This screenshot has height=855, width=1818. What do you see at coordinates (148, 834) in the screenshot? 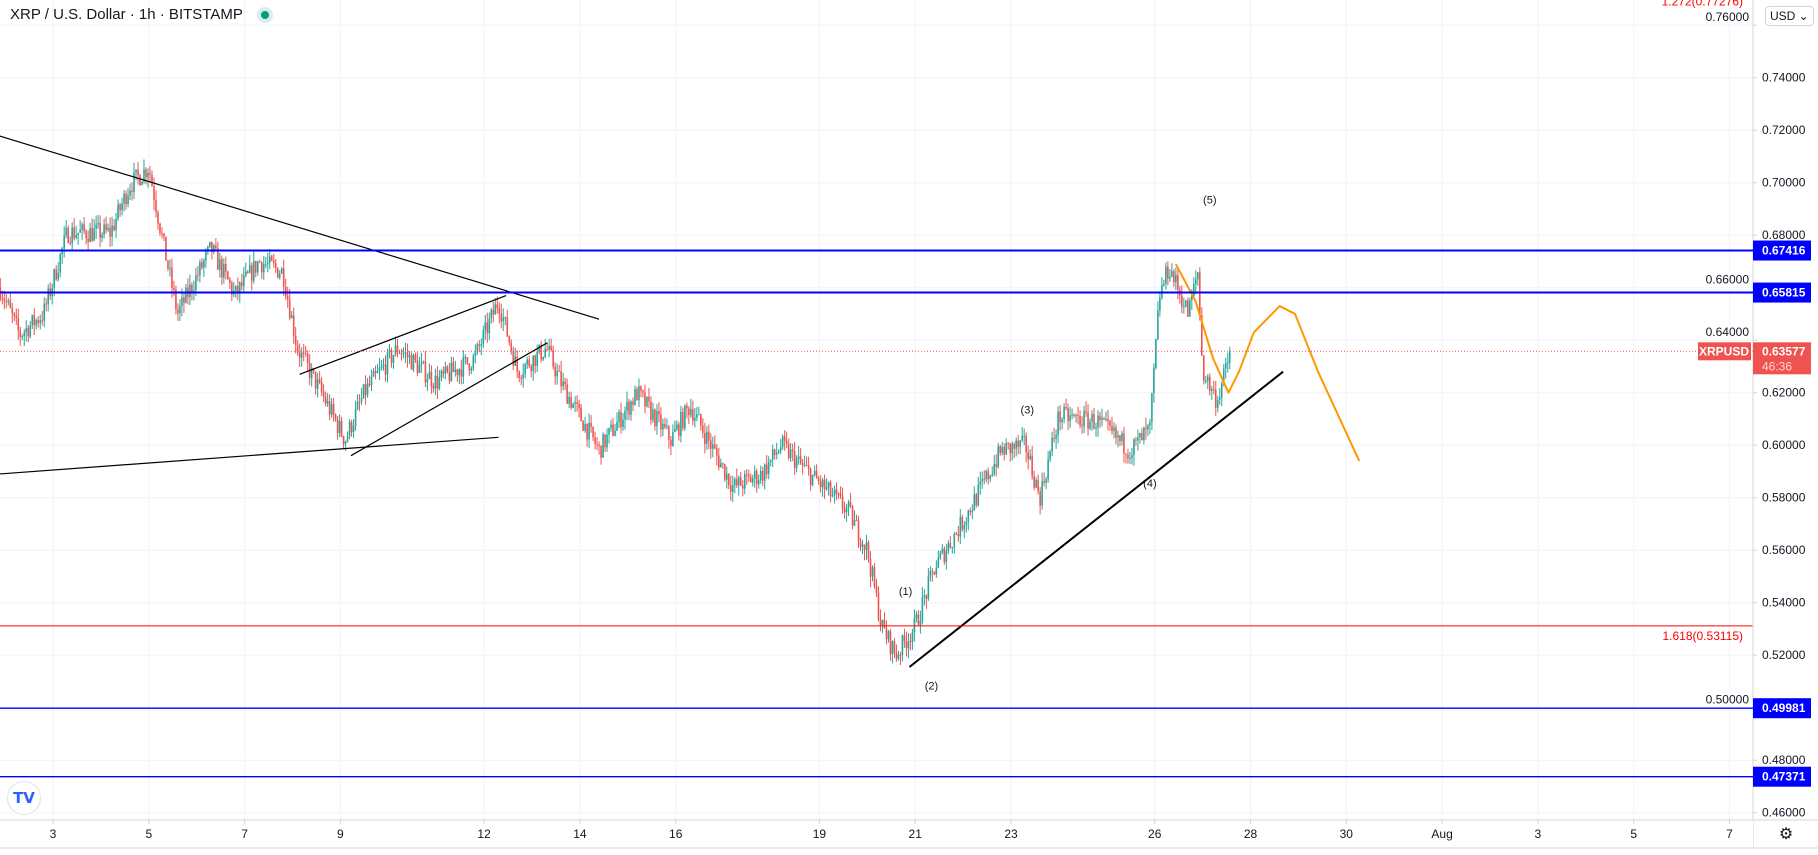
I see `time-tick-label: 5` at bounding box center [148, 834].